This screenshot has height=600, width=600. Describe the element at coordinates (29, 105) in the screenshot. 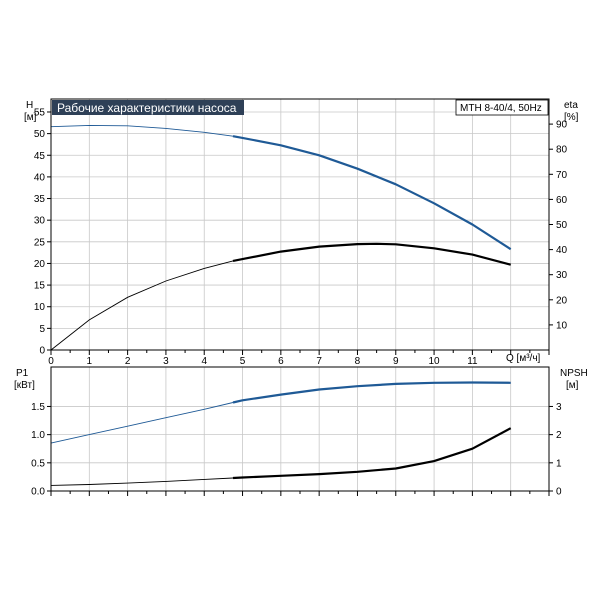

I see `y-left-label: H` at that location.